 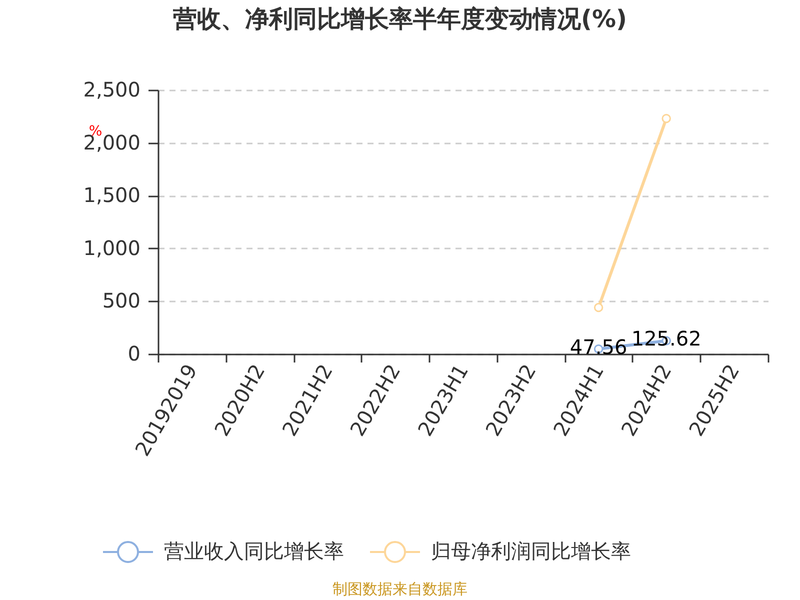 I want to click on y-tick-label: 1,000, so click(x=111, y=248).